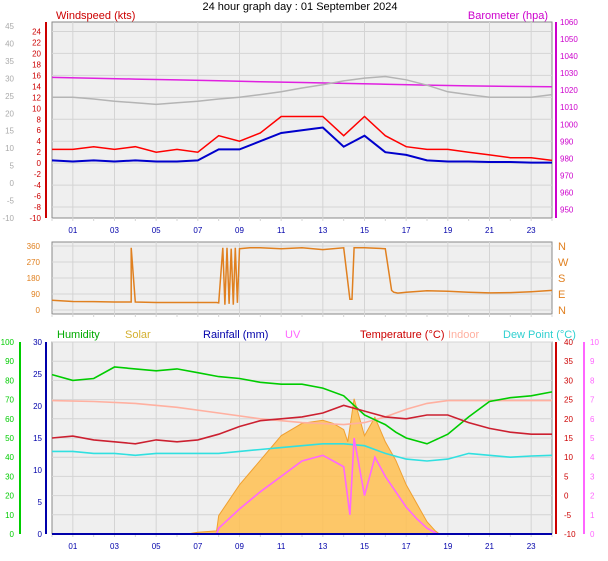 The width and height of the screenshot is (608, 561). Describe the element at coordinates (592, 361) in the screenshot. I see `uv-tick-label: 9` at that location.